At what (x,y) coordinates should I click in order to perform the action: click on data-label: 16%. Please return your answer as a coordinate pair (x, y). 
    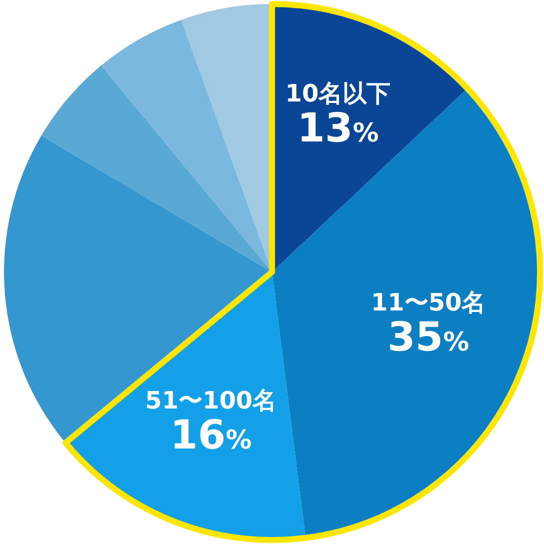
    Looking at the image, I should click on (211, 435).